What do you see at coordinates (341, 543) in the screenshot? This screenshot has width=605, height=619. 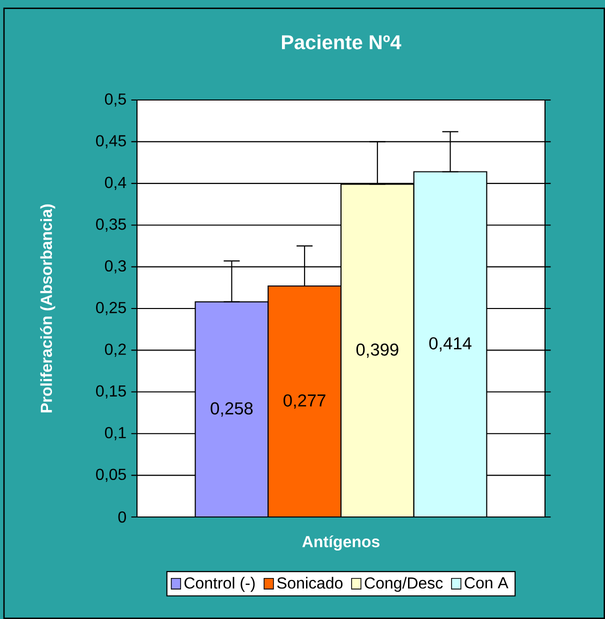 I see `x-axis-title: Antígenos` at bounding box center [341, 543].